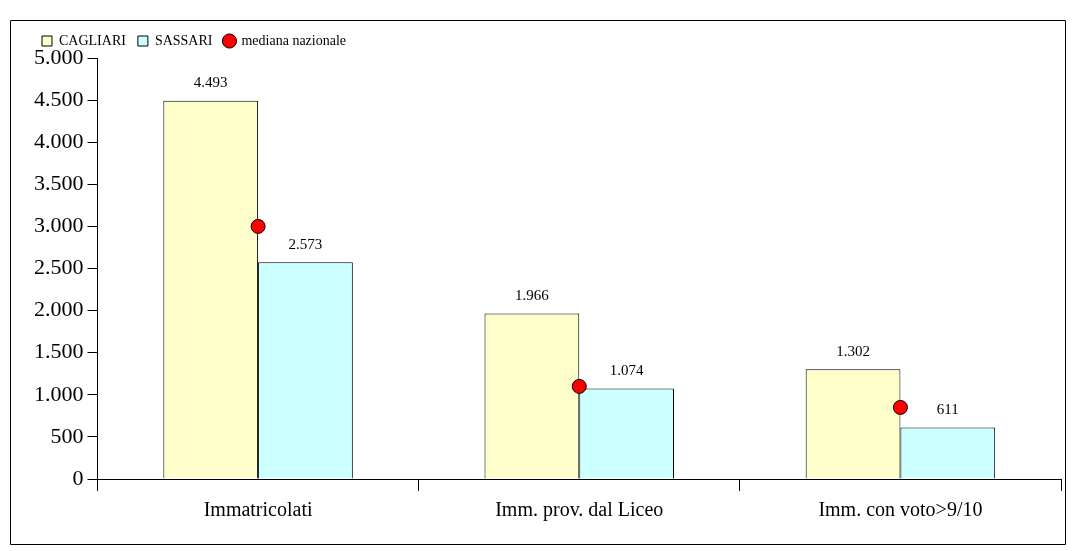  Describe the element at coordinates (59, 351) in the screenshot. I see `y-tick-label: 1.500` at that location.